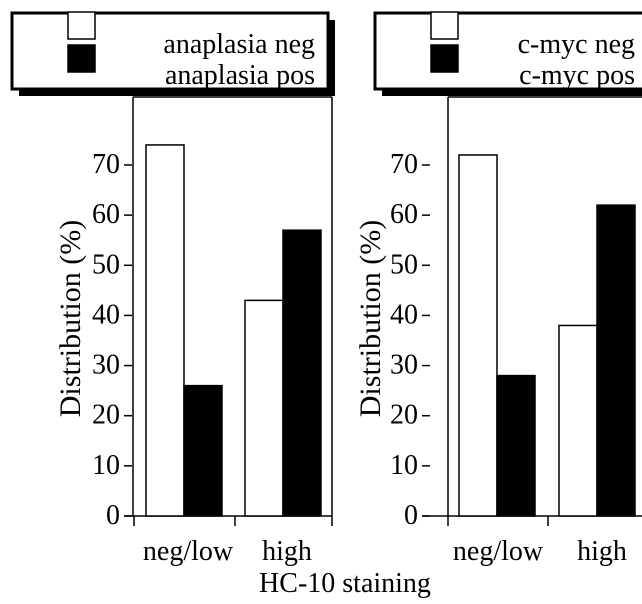  I want to click on legend-label-c-myc-neg: c-myc neg, so click(576, 44).